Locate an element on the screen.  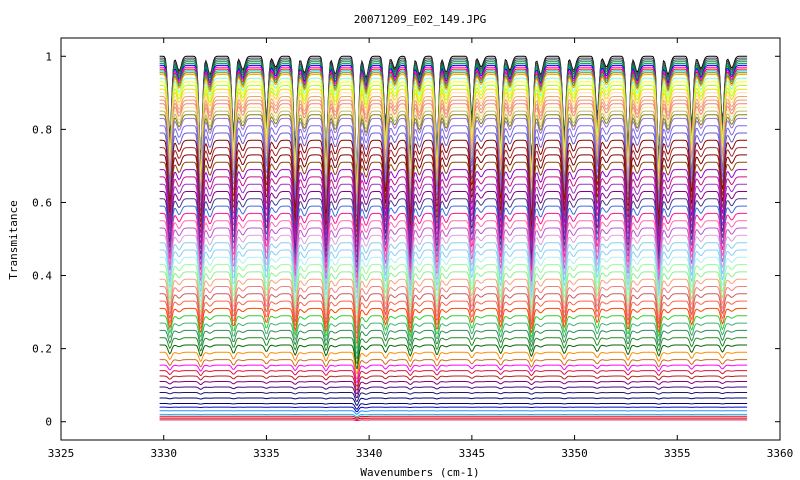
y-tick-label: 0 is located at coordinates (48, 422).